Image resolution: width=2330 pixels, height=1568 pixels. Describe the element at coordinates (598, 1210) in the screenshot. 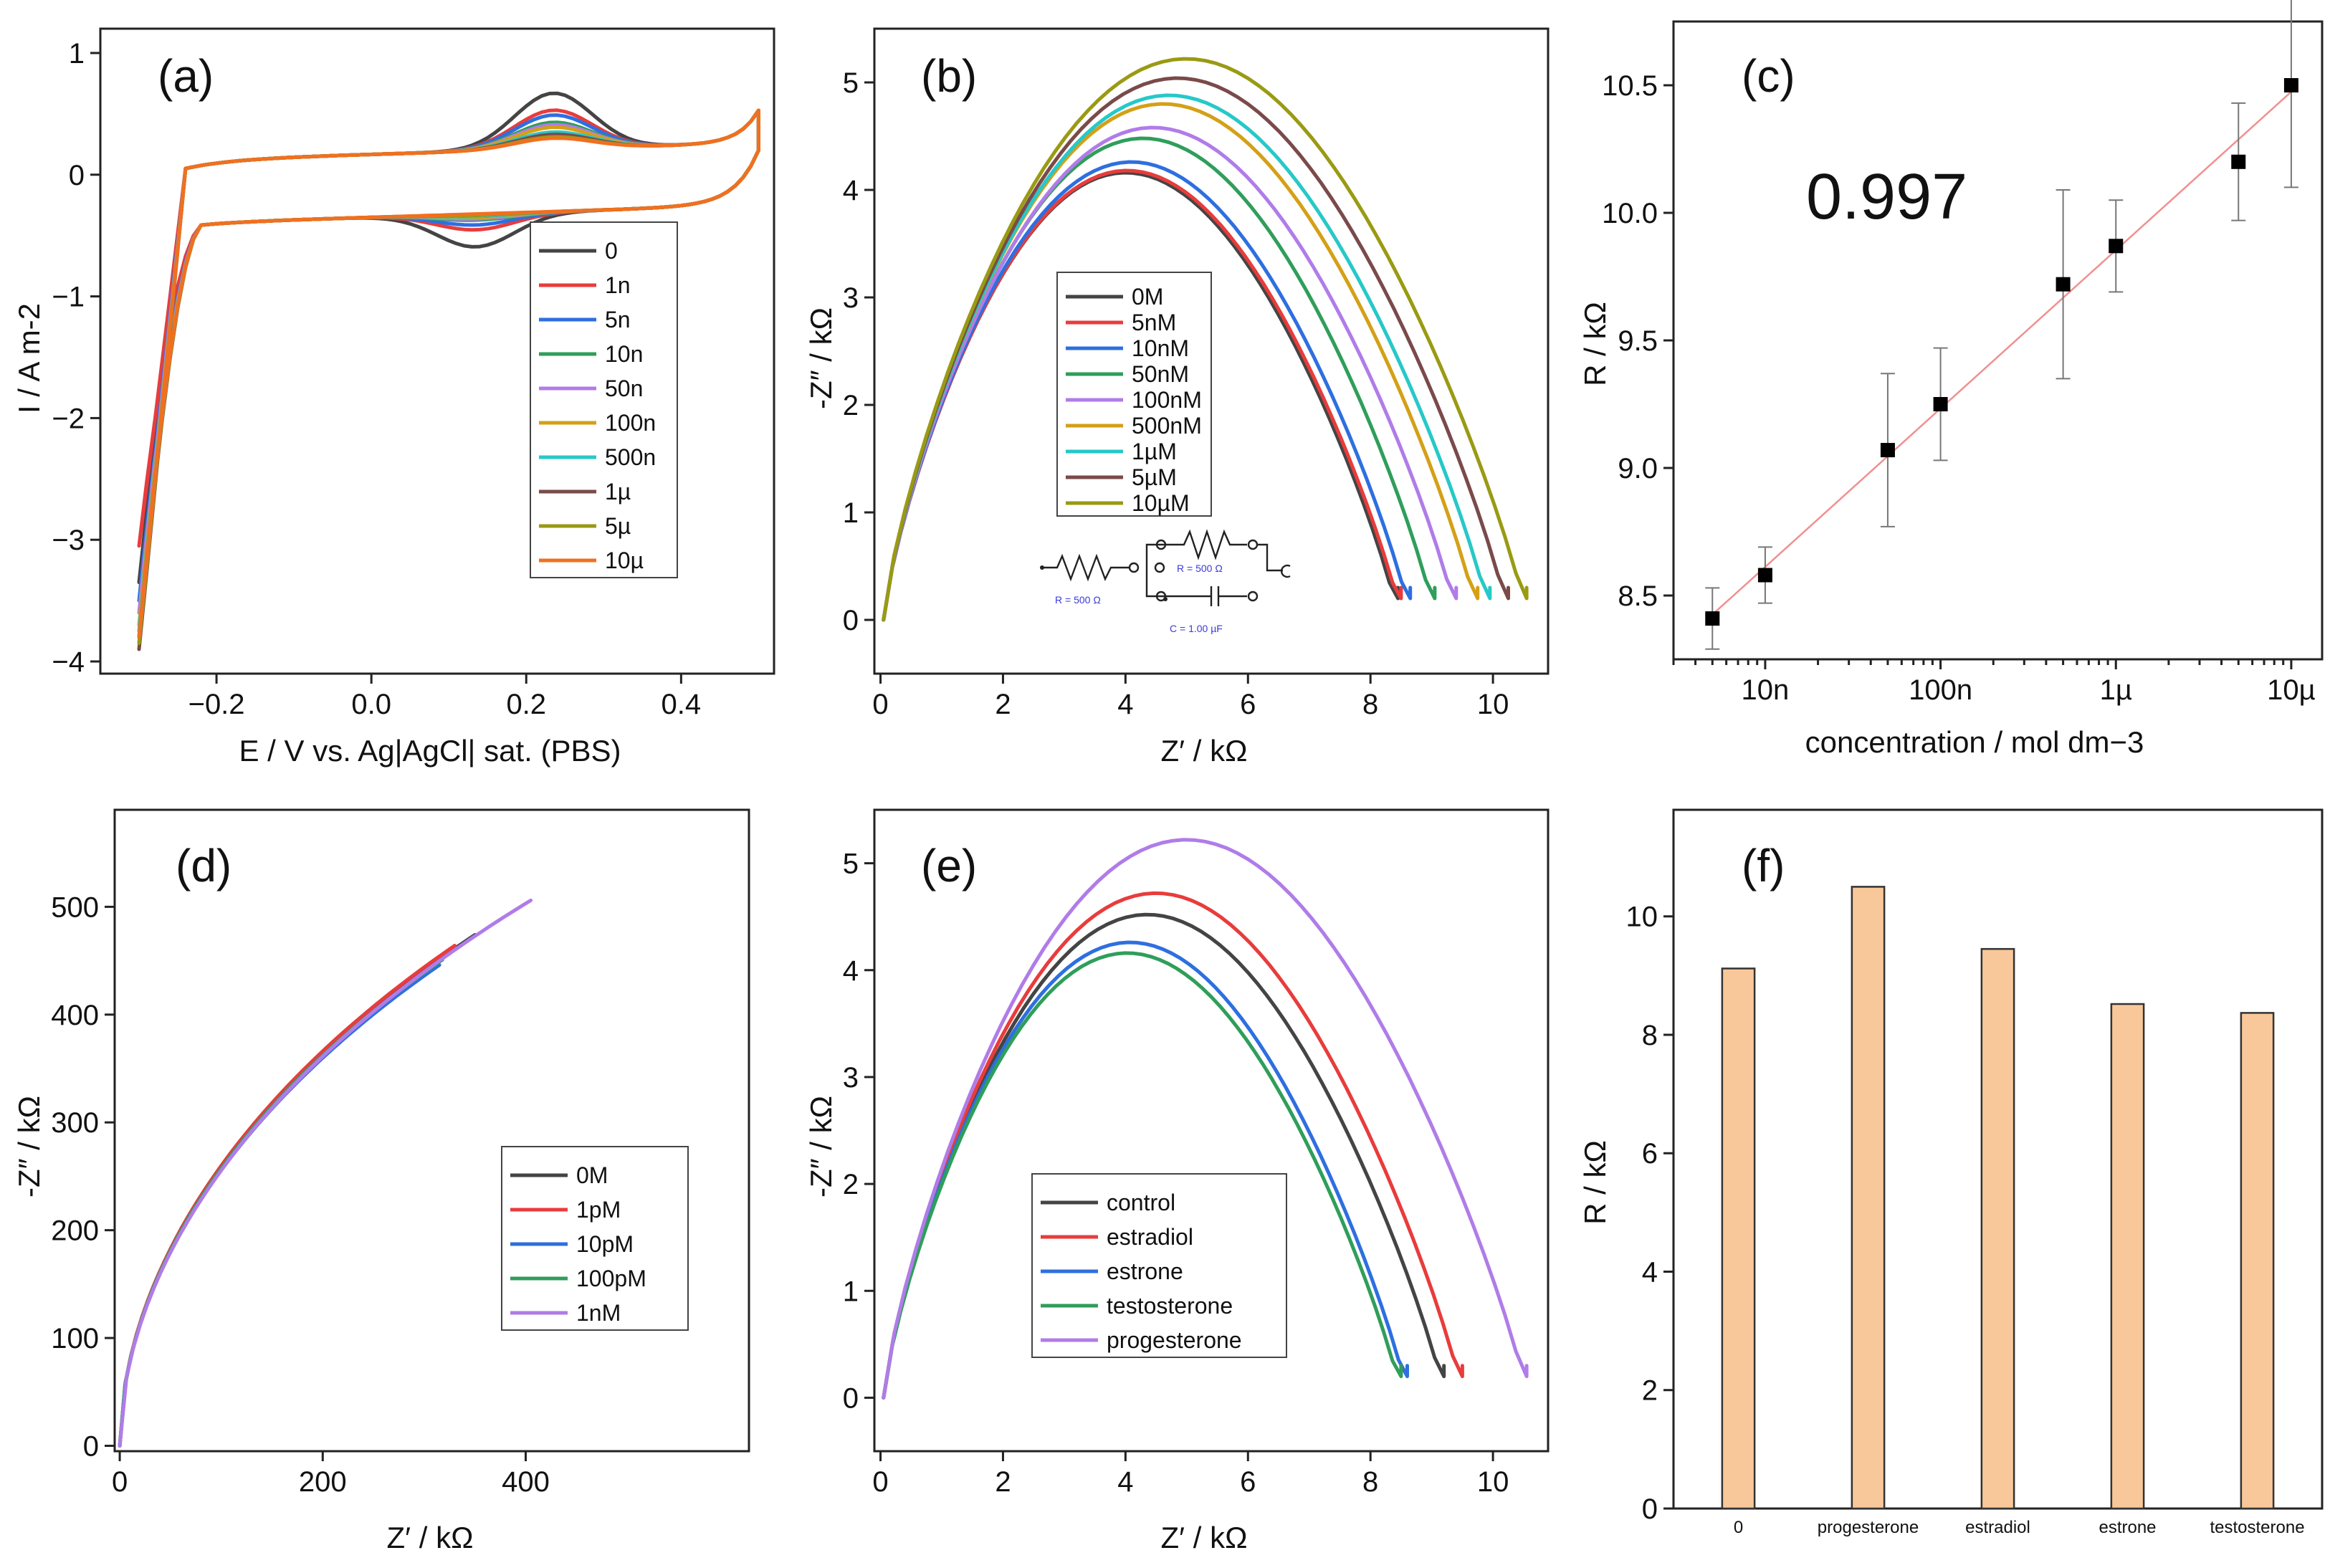

I see `panel-d-legend-label: 1pM` at that location.